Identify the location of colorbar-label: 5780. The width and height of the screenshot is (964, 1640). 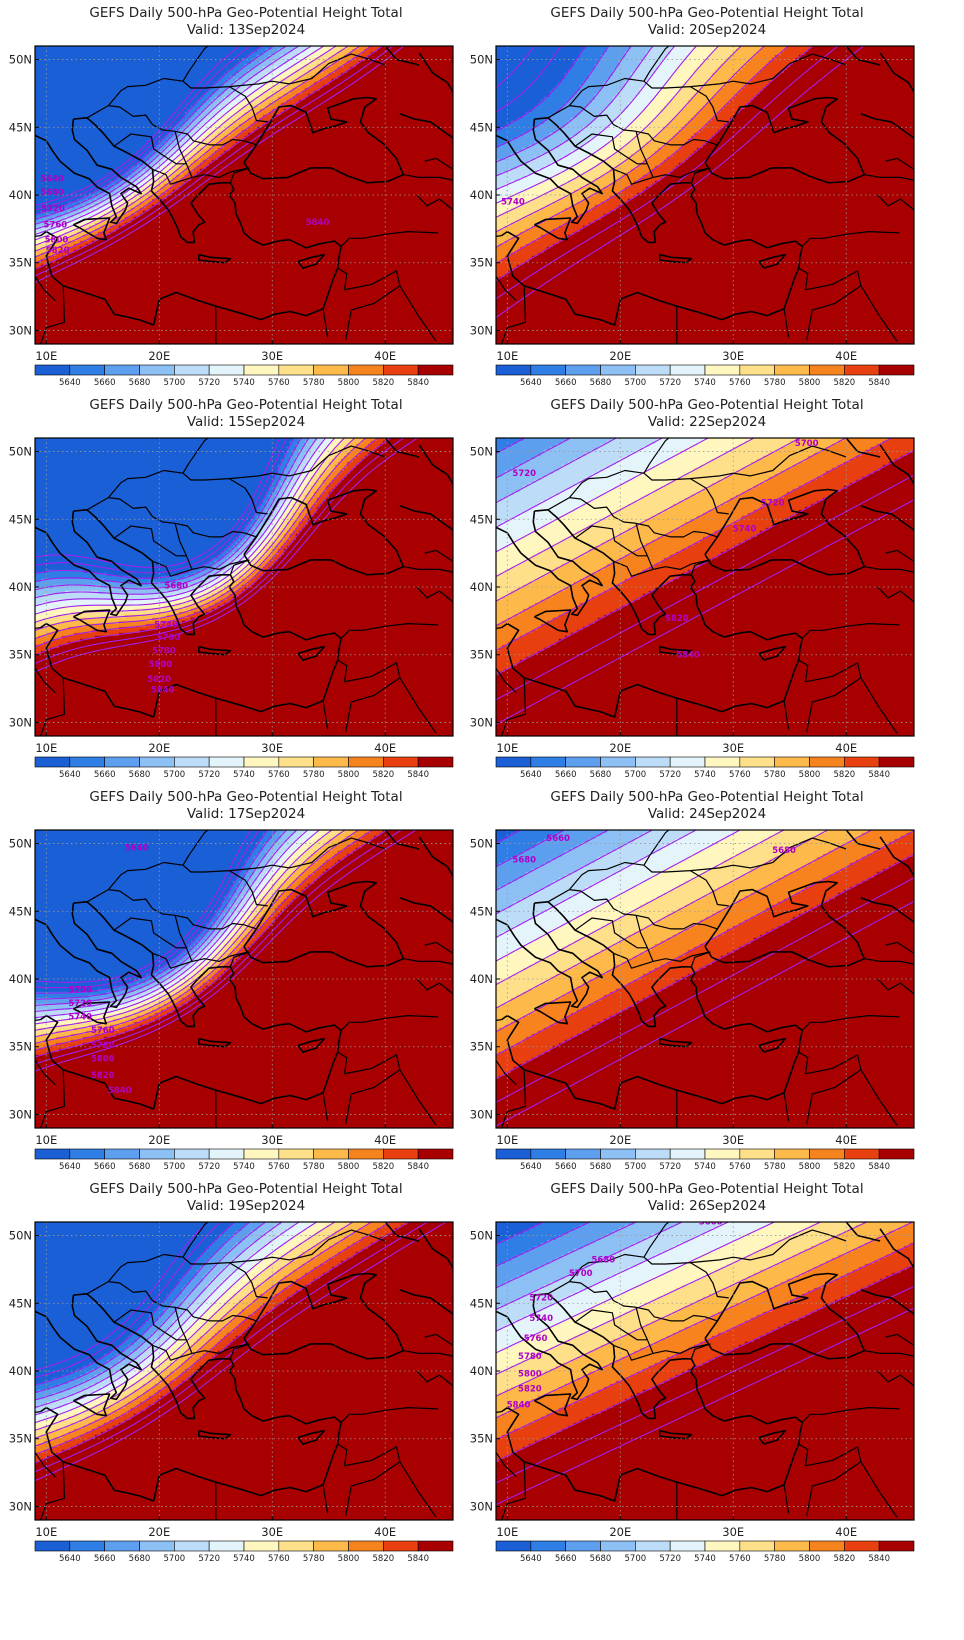
(775, 1559).